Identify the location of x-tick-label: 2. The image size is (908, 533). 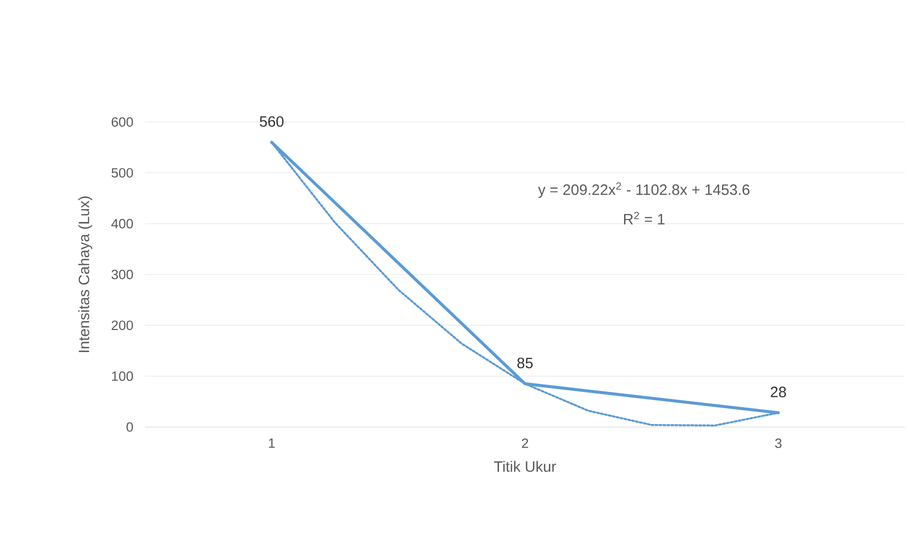
(525, 443).